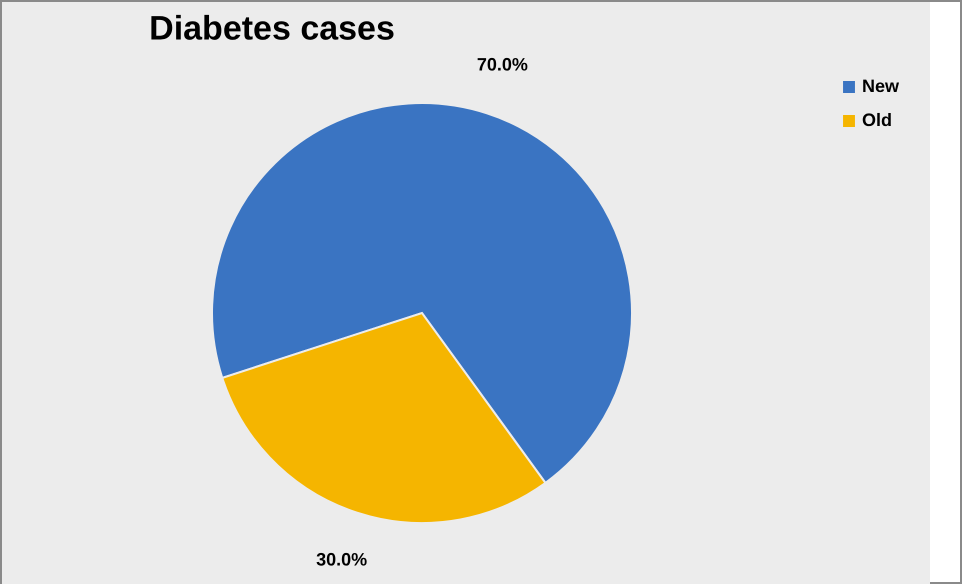  Describe the element at coordinates (881, 86) in the screenshot. I see `legend-label: New` at that location.